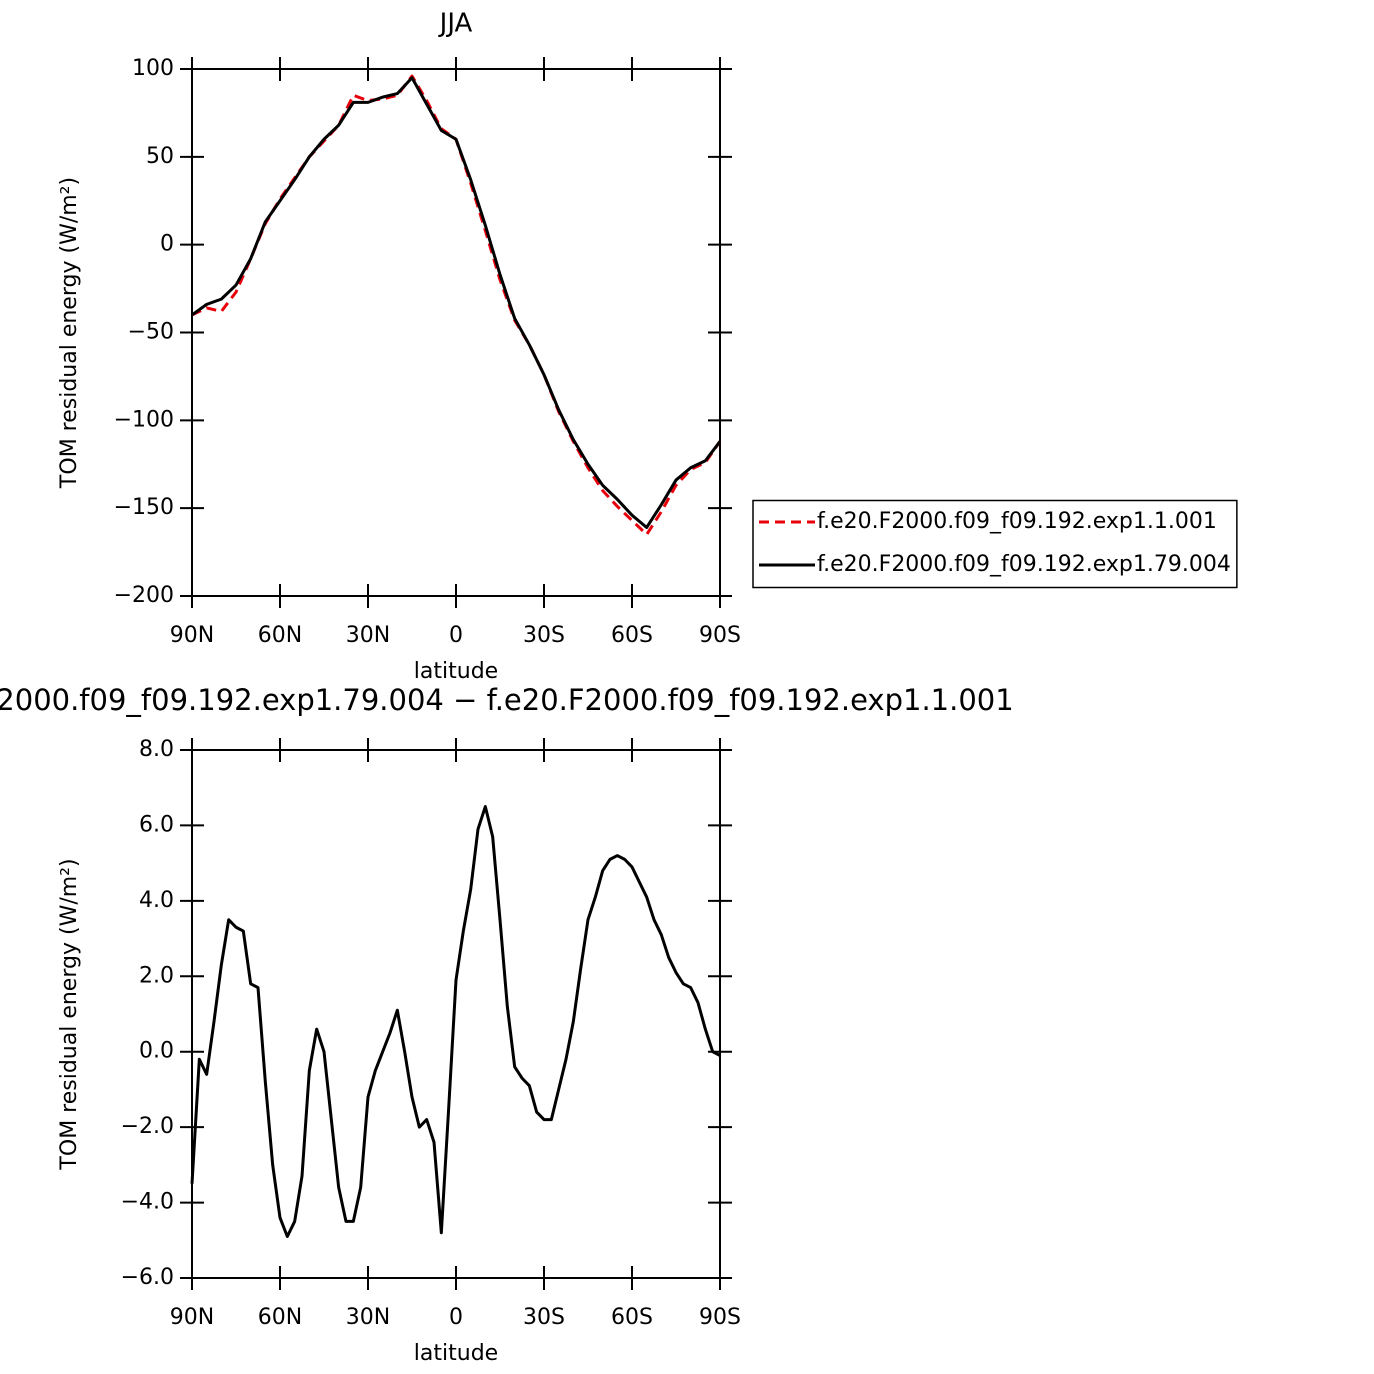 Image resolution: width=1374 pixels, height=1374 pixels. What do you see at coordinates (144, 419) in the screenshot?
I see `y-tick-label: −100` at bounding box center [144, 419].